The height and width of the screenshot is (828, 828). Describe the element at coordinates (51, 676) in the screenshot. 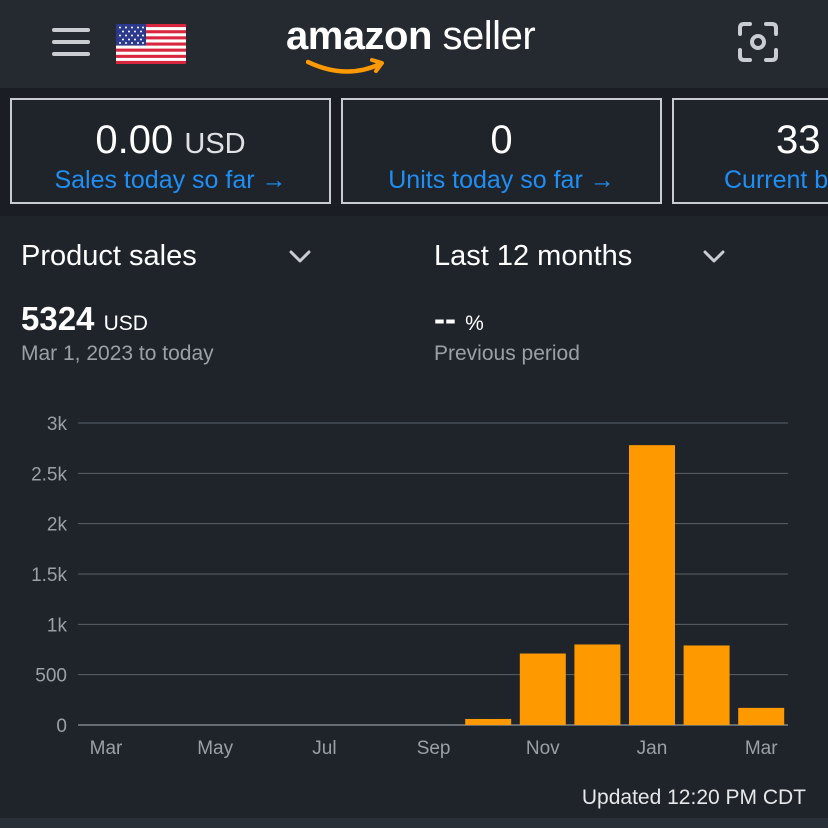

I see `y-tick-label: 500` at that location.